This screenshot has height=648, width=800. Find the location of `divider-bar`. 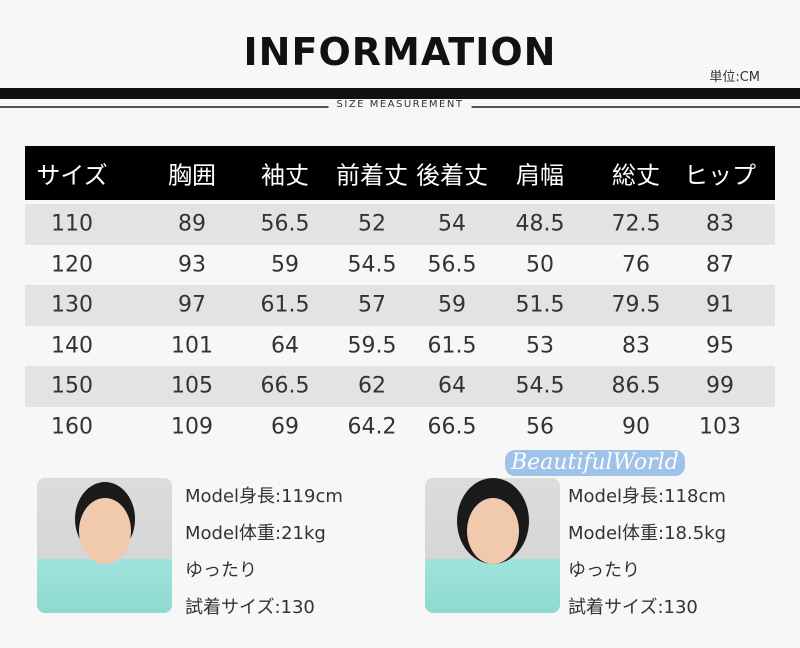

divider-bar is located at coordinates (400, 93).